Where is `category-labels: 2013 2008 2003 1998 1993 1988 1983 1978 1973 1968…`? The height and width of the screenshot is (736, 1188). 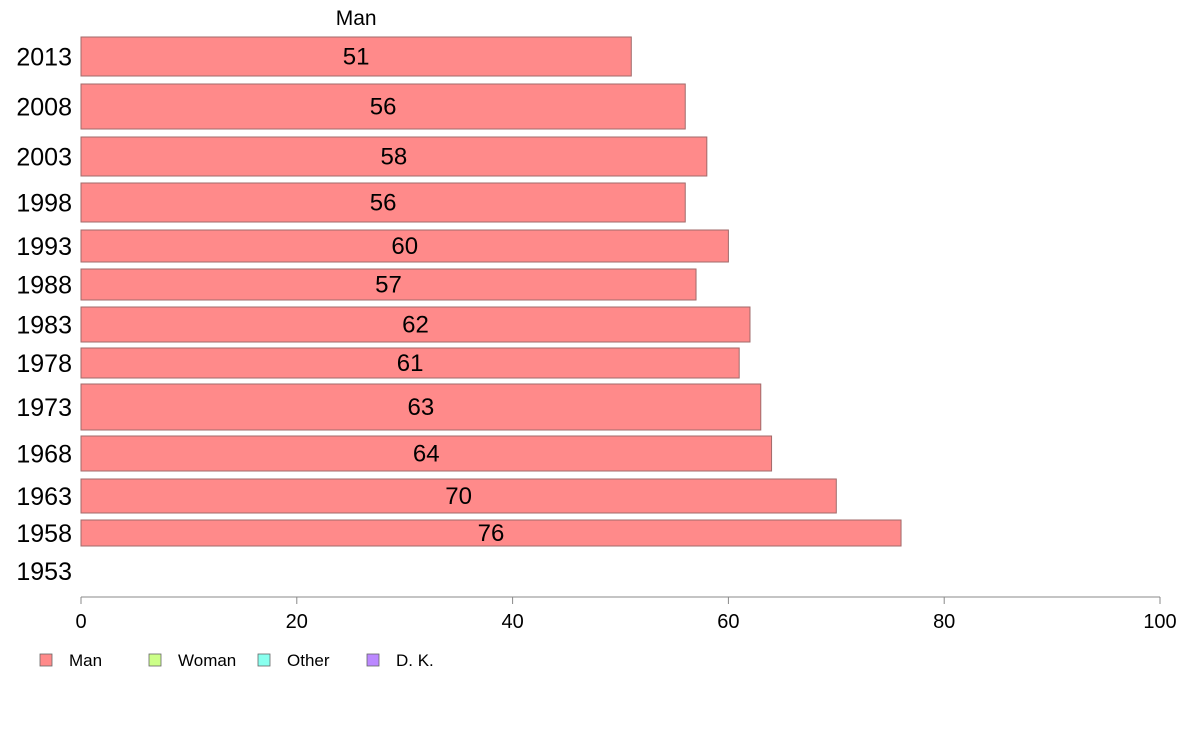 category-labels: 2013 2008 2003 1998 1993 1988 1983 1978 1973 1968… is located at coordinates (44, 315).